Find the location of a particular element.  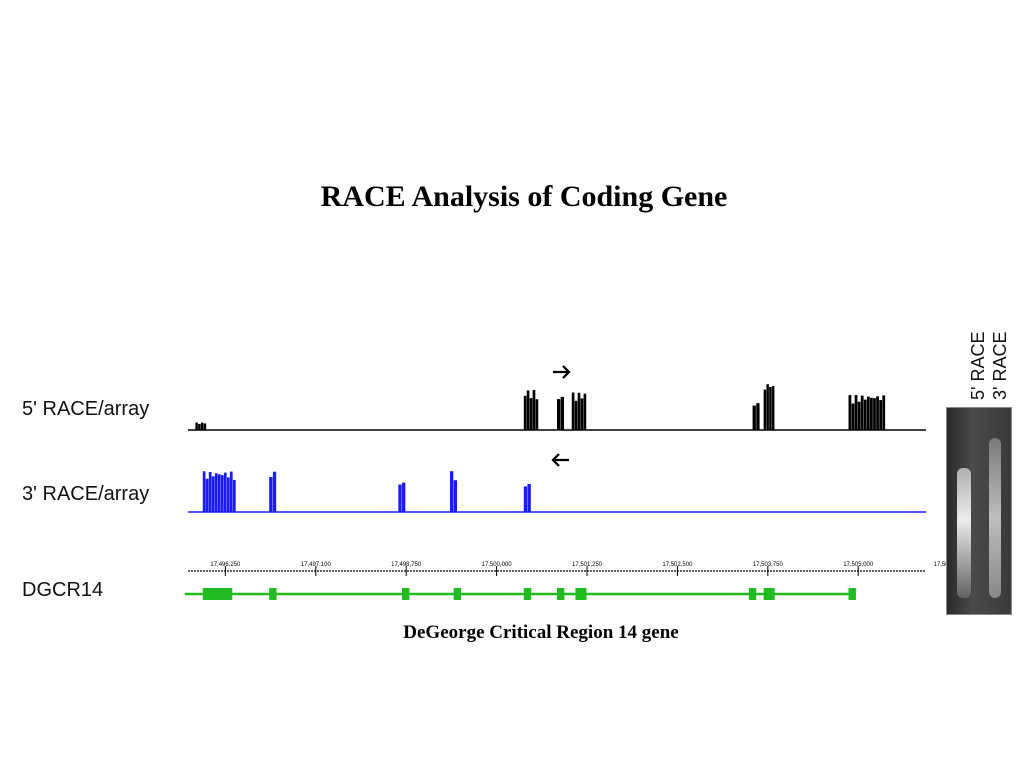

primer-arrow-left is located at coordinates (560, 460).